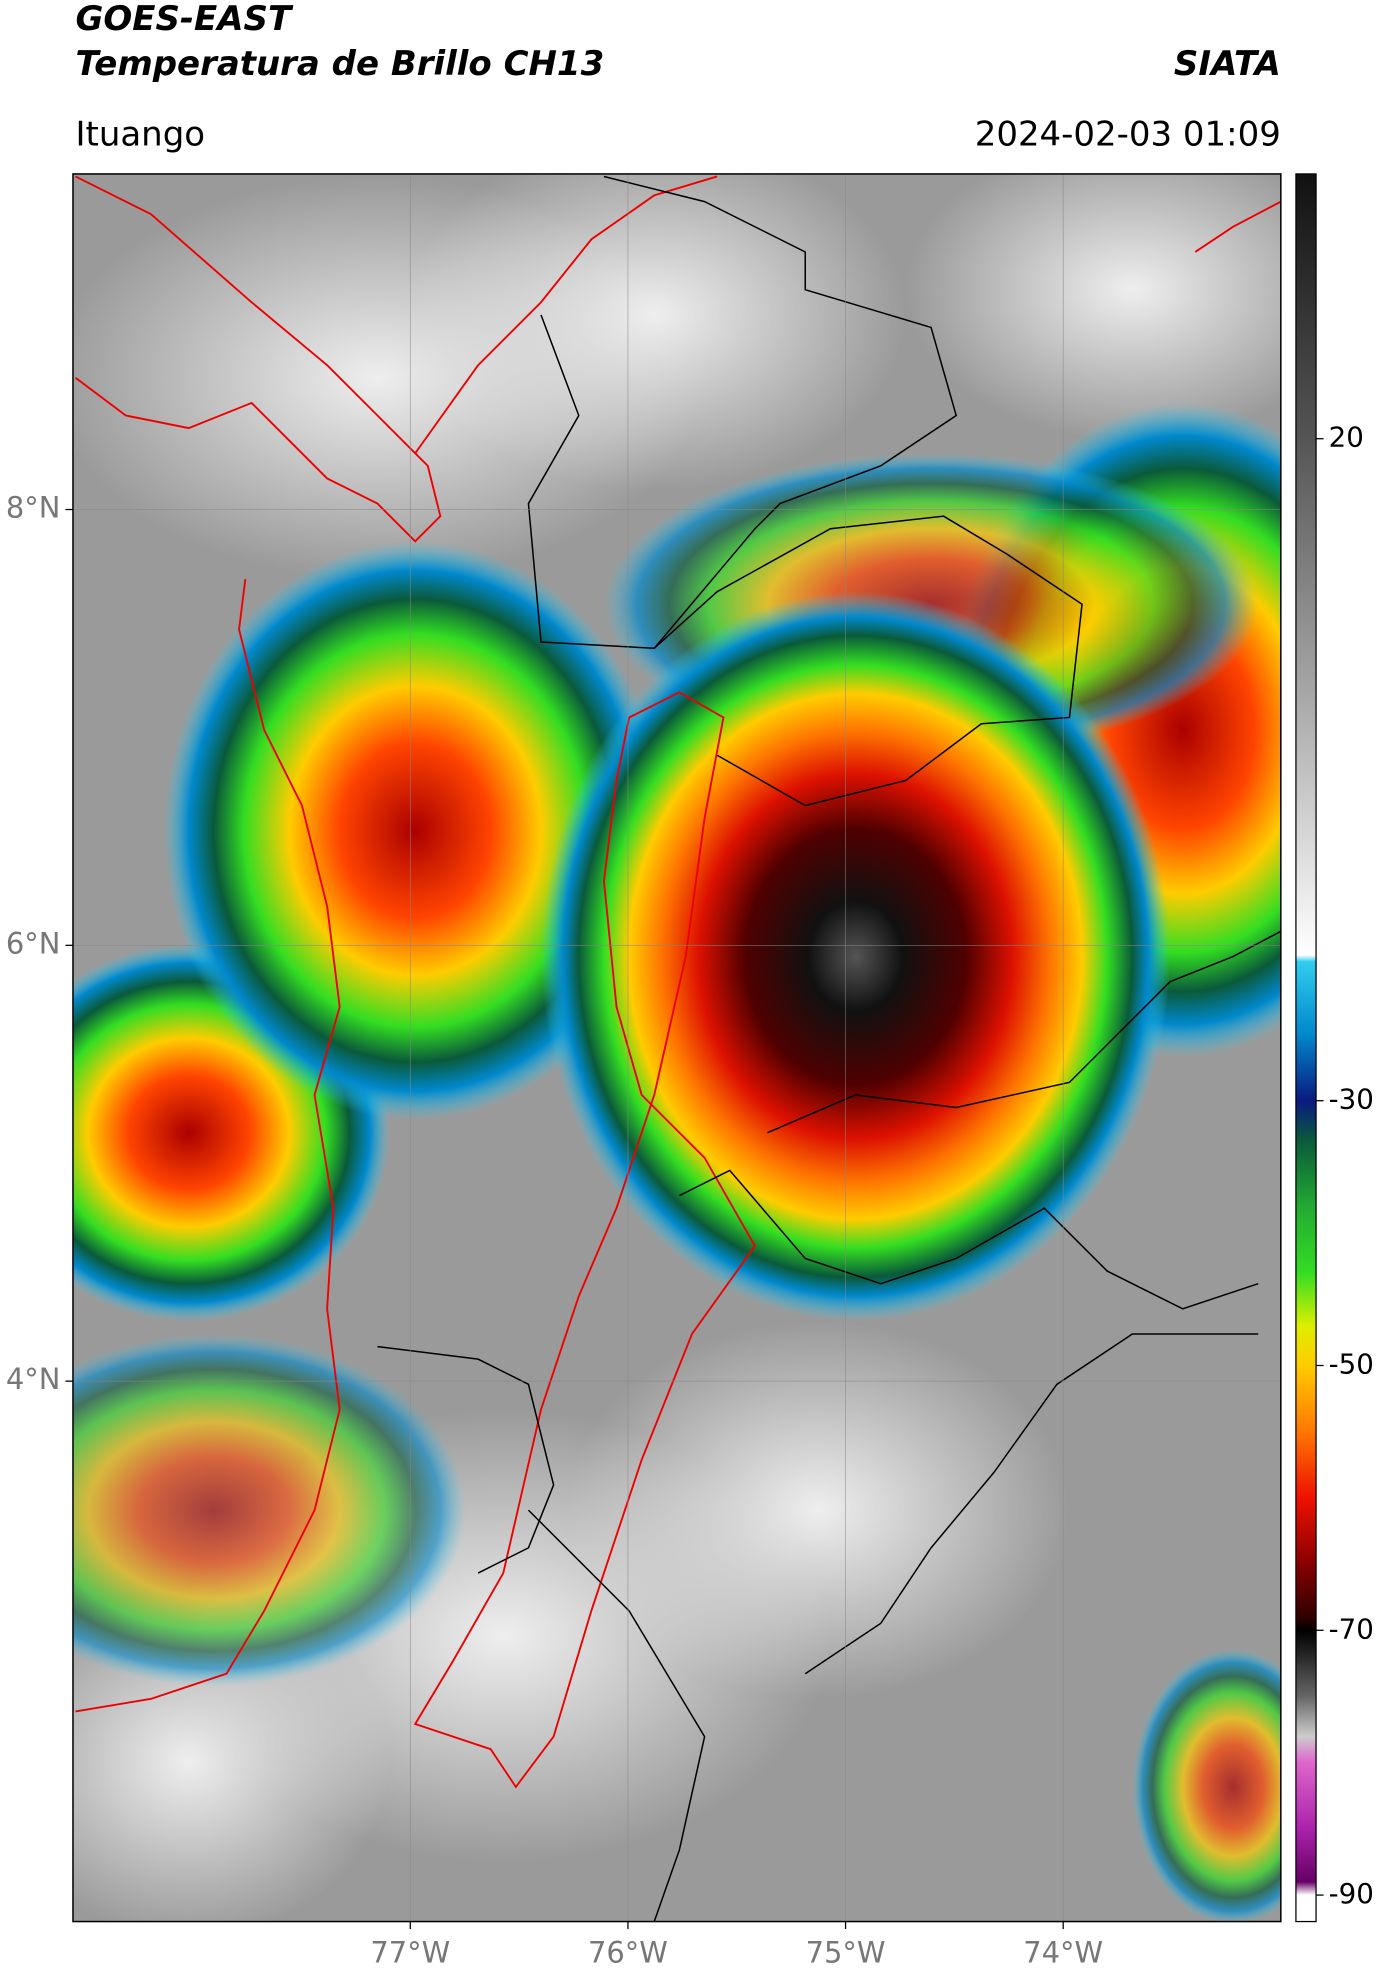  Describe the element at coordinates (410, 1952) in the screenshot. I see `x-tick-label: 77°W` at that location.